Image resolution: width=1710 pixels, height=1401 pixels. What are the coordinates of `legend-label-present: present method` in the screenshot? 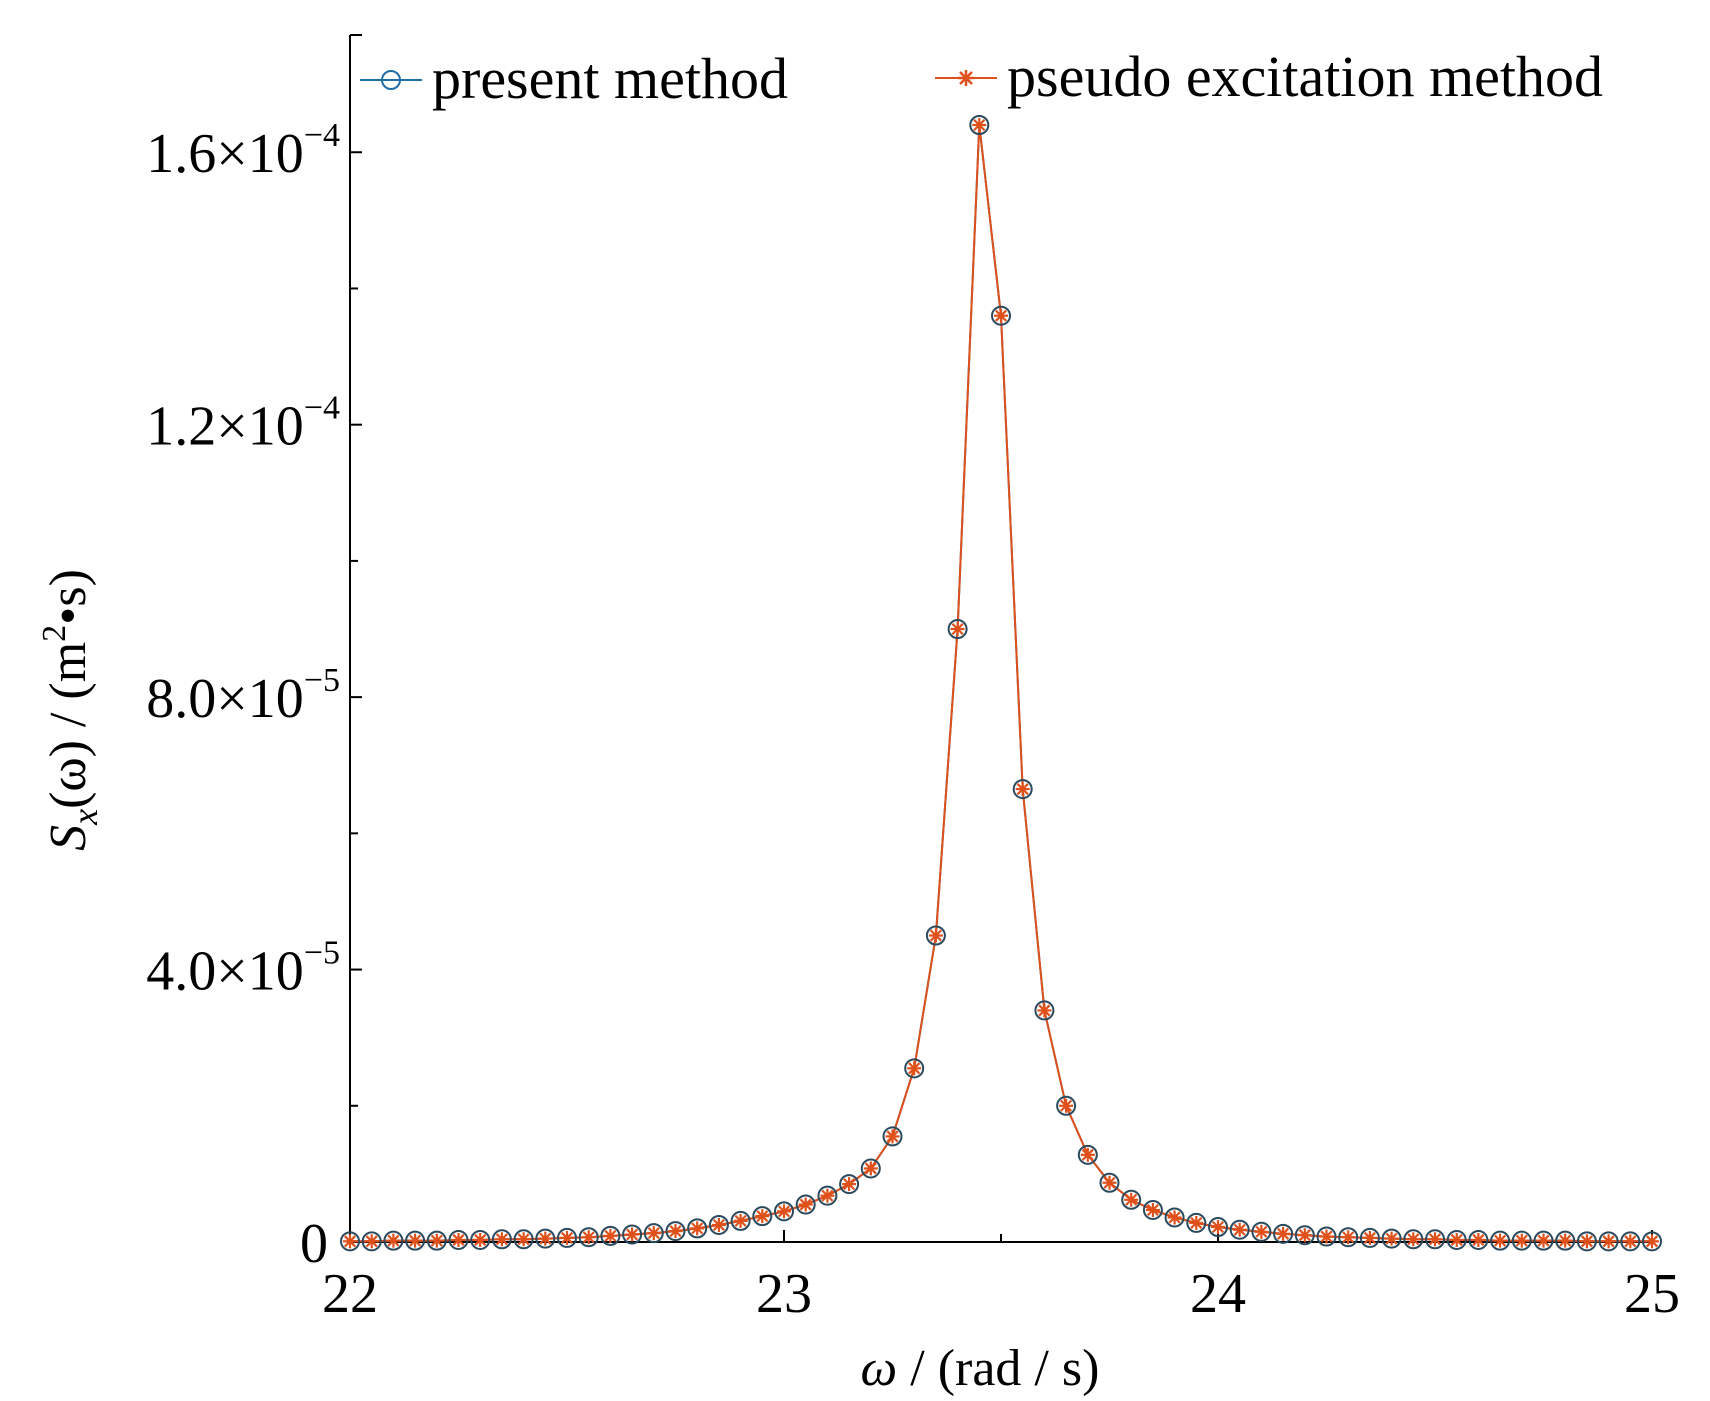 It's located at (610, 78).